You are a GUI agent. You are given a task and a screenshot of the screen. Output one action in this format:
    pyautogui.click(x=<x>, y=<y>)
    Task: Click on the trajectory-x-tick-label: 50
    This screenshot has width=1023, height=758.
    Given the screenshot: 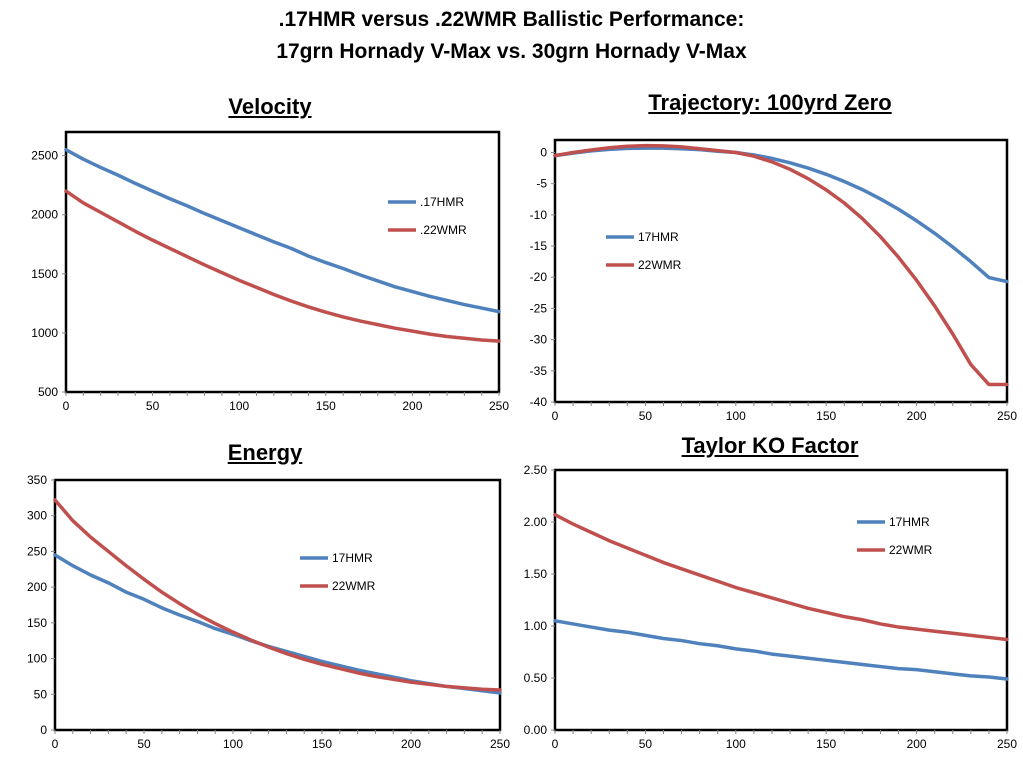 What is the action you would take?
    pyautogui.click(x=646, y=416)
    